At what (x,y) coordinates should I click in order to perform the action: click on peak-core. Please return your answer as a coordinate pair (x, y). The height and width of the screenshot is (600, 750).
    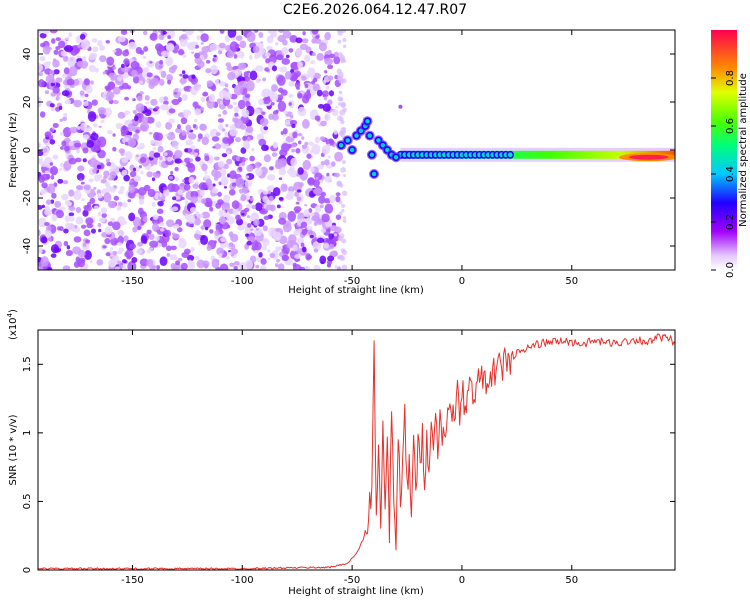
    Looking at the image, I should click on (648, 157).